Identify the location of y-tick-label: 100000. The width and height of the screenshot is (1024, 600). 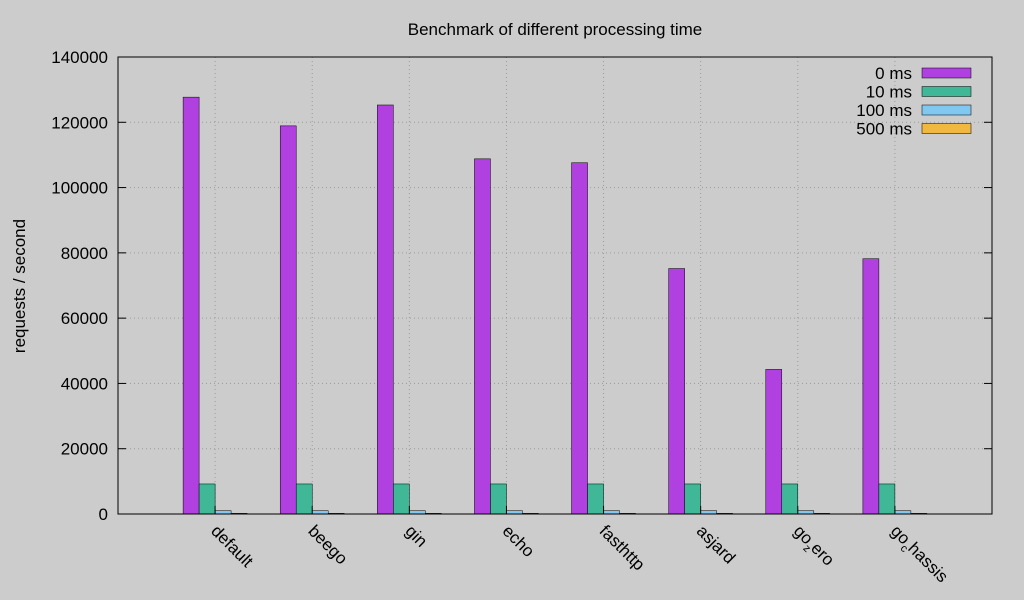
(79, 188).